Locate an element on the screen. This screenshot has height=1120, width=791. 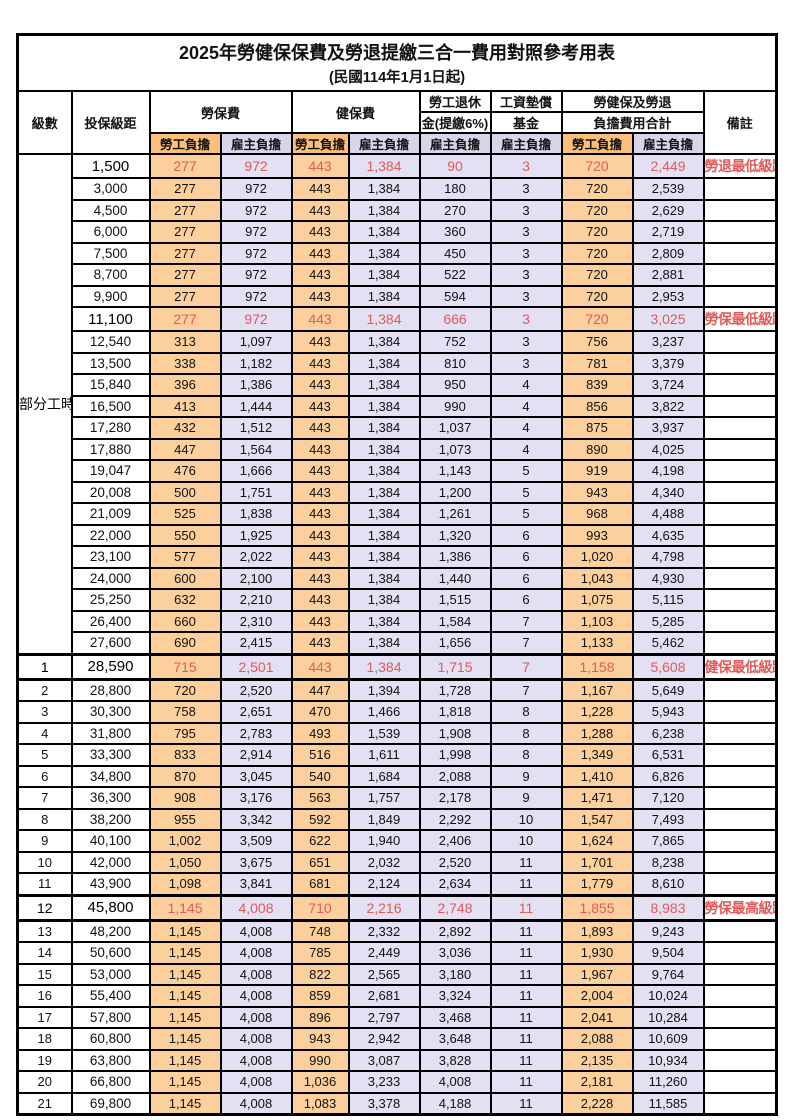
cell-salary: 69,800 is located at coordinates (110, 1103).